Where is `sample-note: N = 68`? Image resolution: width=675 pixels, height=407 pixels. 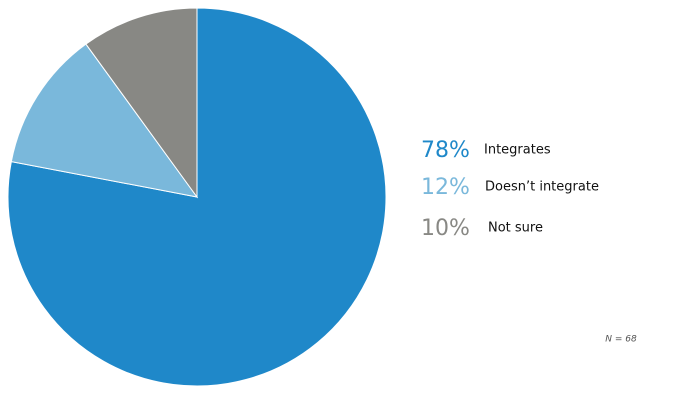
sample-note: N = 68 is located at coordinates (621, 340).